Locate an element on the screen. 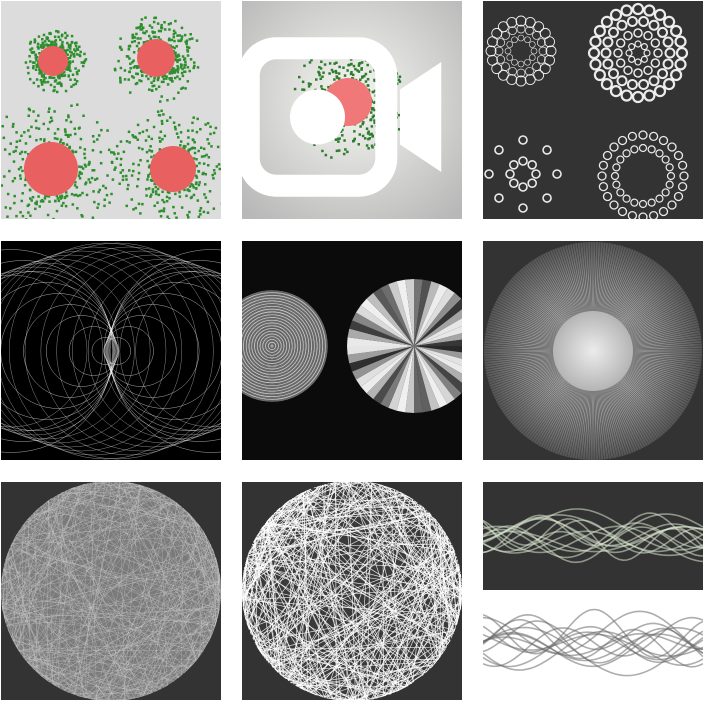 This screenshot has height=701, width=704. chord-circle-bright-art is located at coordinates (352, 591).